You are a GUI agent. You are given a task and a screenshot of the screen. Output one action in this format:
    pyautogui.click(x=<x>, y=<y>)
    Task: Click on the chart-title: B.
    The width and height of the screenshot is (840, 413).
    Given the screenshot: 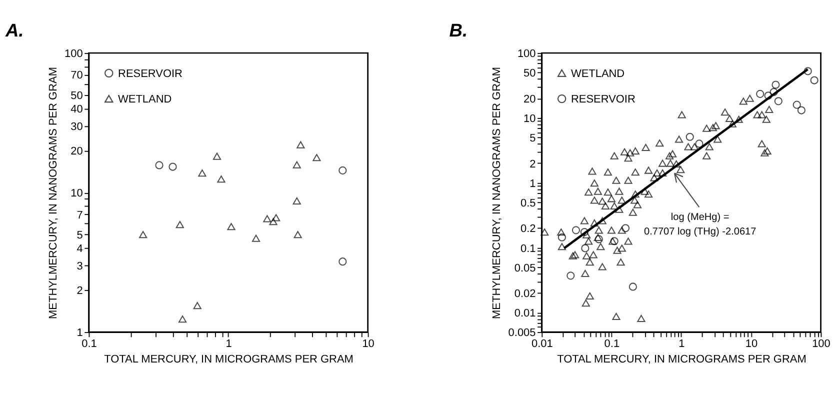 What is the action you would take?
    pyautogui.click(x=458, y=30)
    